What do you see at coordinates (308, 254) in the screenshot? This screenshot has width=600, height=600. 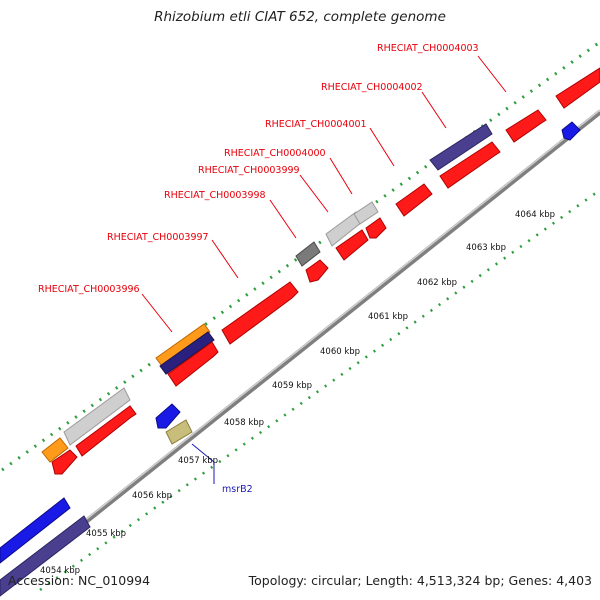 I see `gene-block-gray` at bounding box center [308, 254].